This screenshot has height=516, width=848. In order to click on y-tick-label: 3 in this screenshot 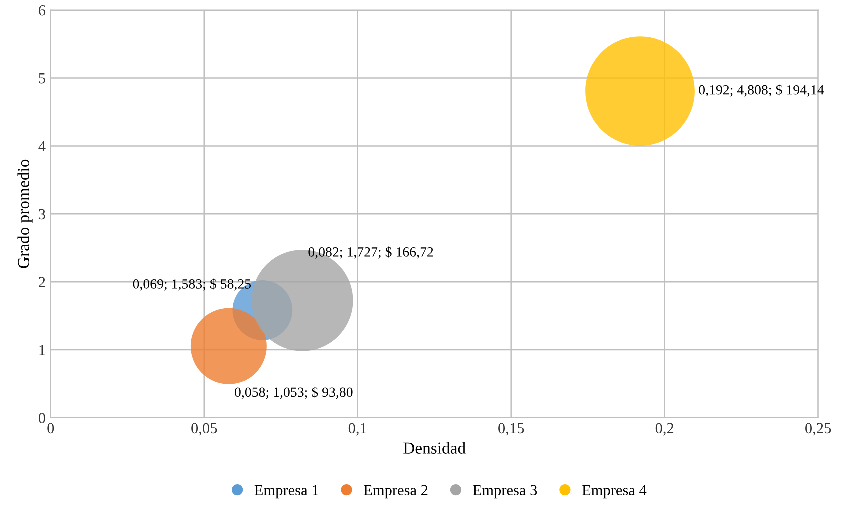, I will do `click(42, 214)`.